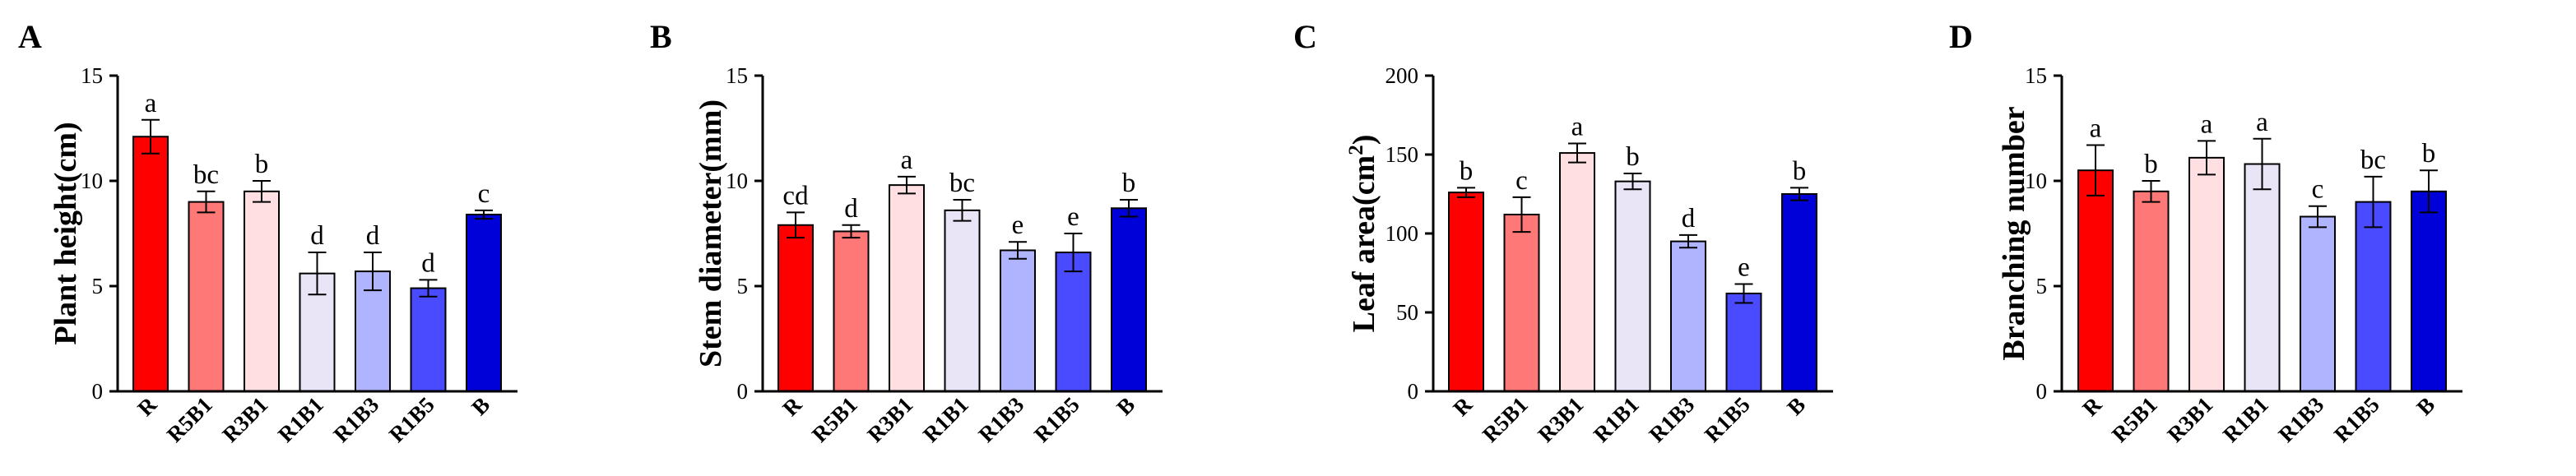  I want to click on panel-letter: D, so click(1961, 36).